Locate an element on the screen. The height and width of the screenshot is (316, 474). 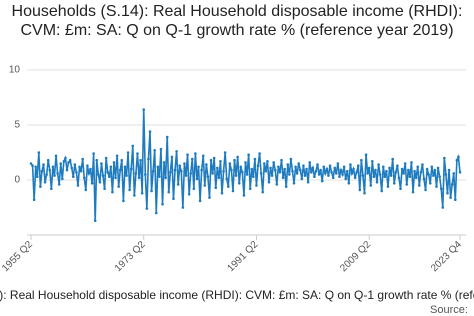
y-tick-label: 10 is located at coordinates (15, 70).